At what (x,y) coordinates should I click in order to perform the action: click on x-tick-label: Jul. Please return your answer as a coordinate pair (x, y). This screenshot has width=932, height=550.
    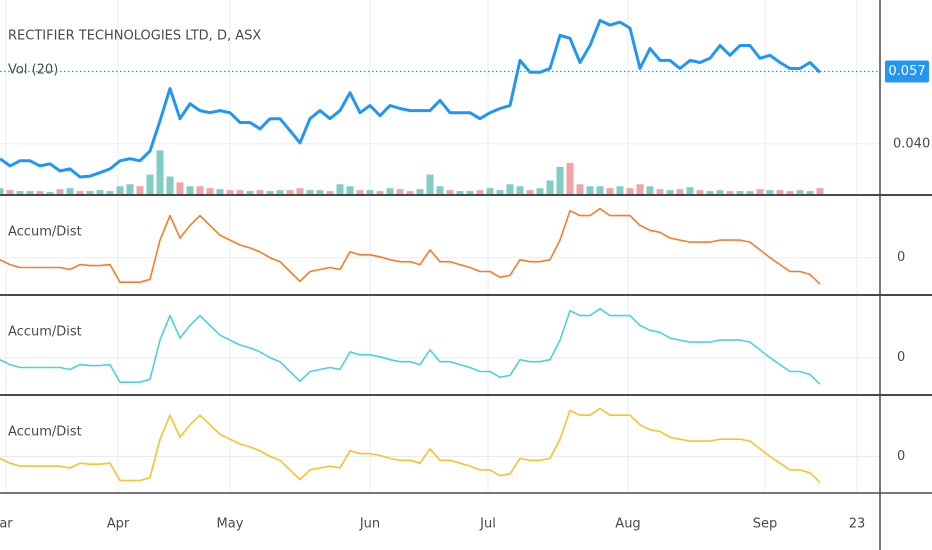
    Looking at the image, I should click on (487, 524).